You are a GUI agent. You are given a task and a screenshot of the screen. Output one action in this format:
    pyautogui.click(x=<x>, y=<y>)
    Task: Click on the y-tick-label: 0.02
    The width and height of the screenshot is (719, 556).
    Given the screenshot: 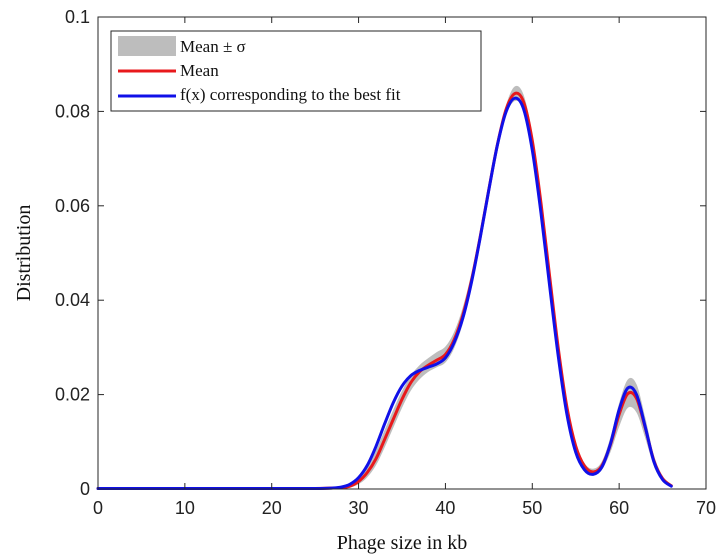 What is the action you would take?
    pyautogui.click(x=72, y=395)
    